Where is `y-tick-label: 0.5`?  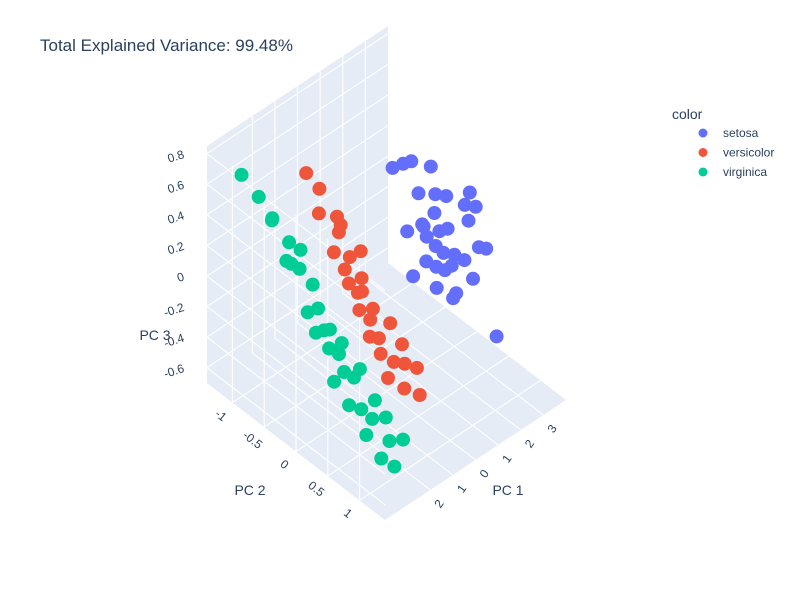 y-tick-label: 0.5 is located at coordinates (316, 489).